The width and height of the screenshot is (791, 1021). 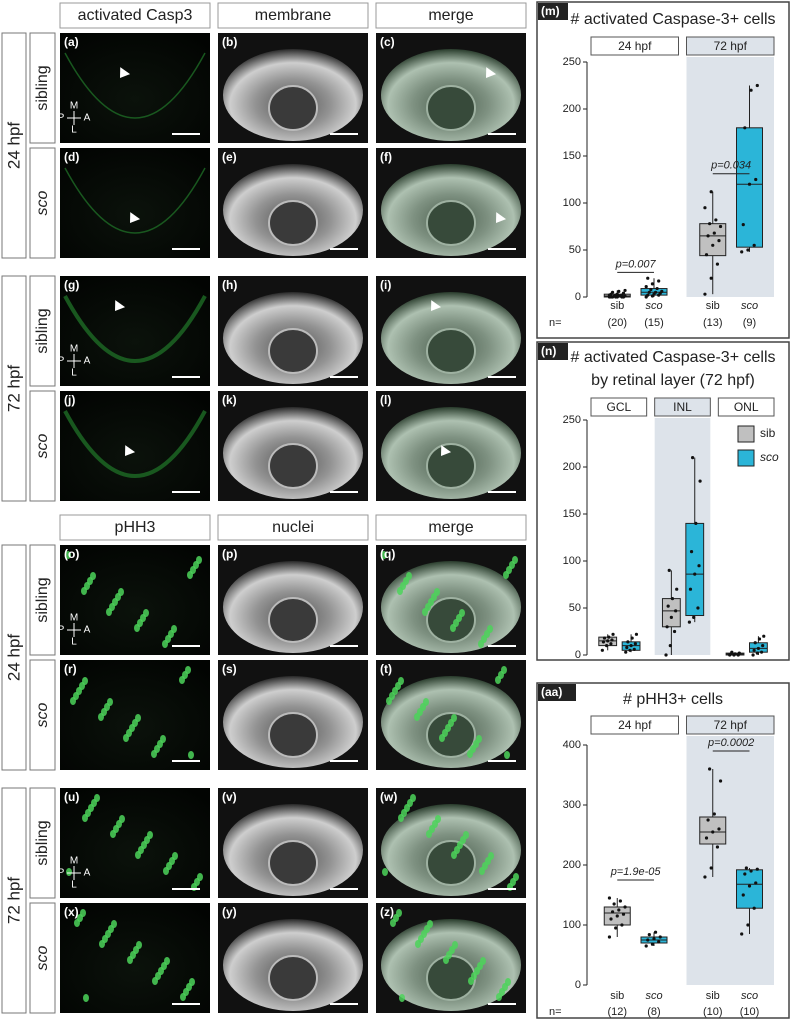 What do you see at coordinates (71, 554) in the screenshot?
I see `panel-letter: (o)` at bounding box center [71, 554].